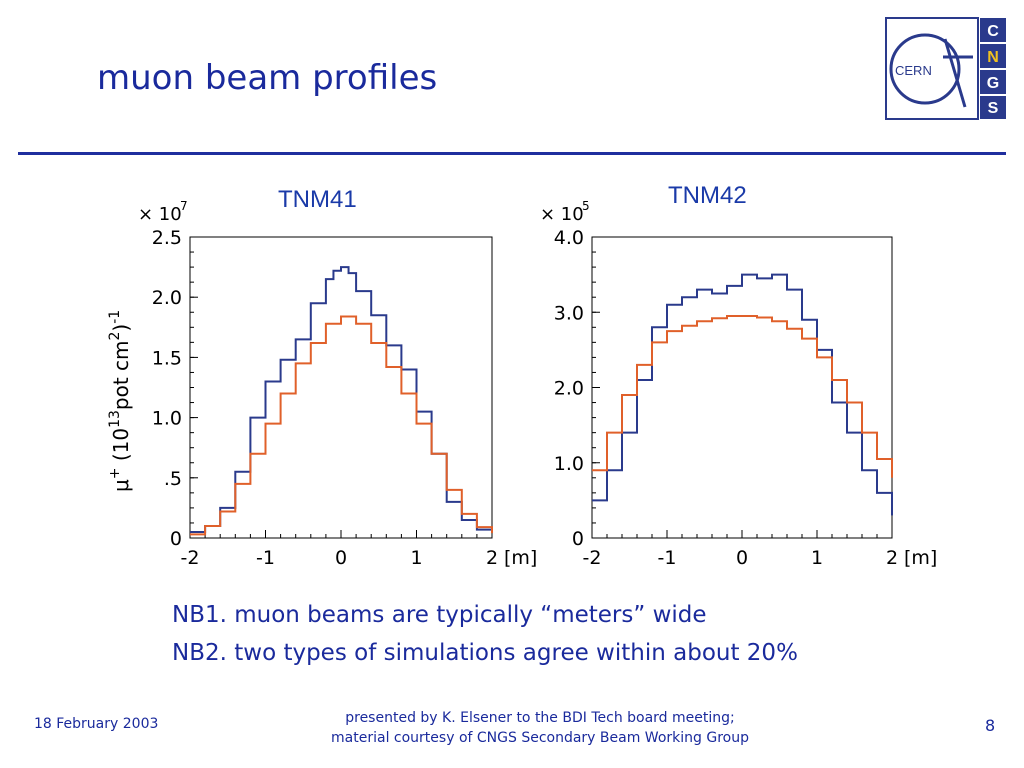 This screenshot has width=1024, height=768. Describe the element at coordinates (267, 78) in the screenshot. I see `slide-title: muon beam profiles` at that location.